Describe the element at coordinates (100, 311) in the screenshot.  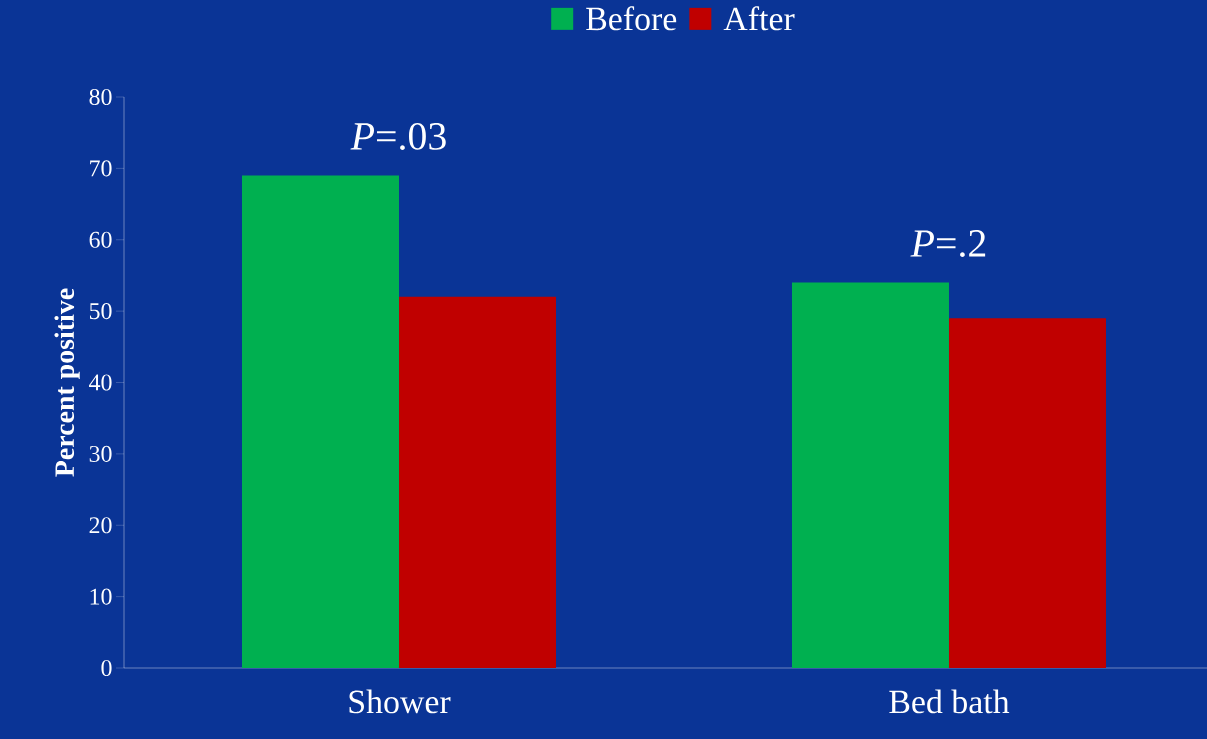
I see `y-tick-label: 50` at that location.